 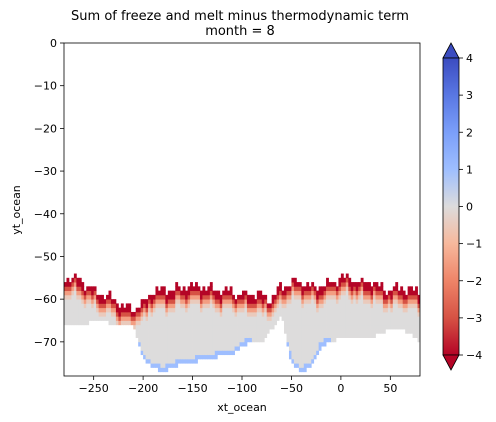 I want to click on x-tick-label: −50, so click(x=291, y=388).